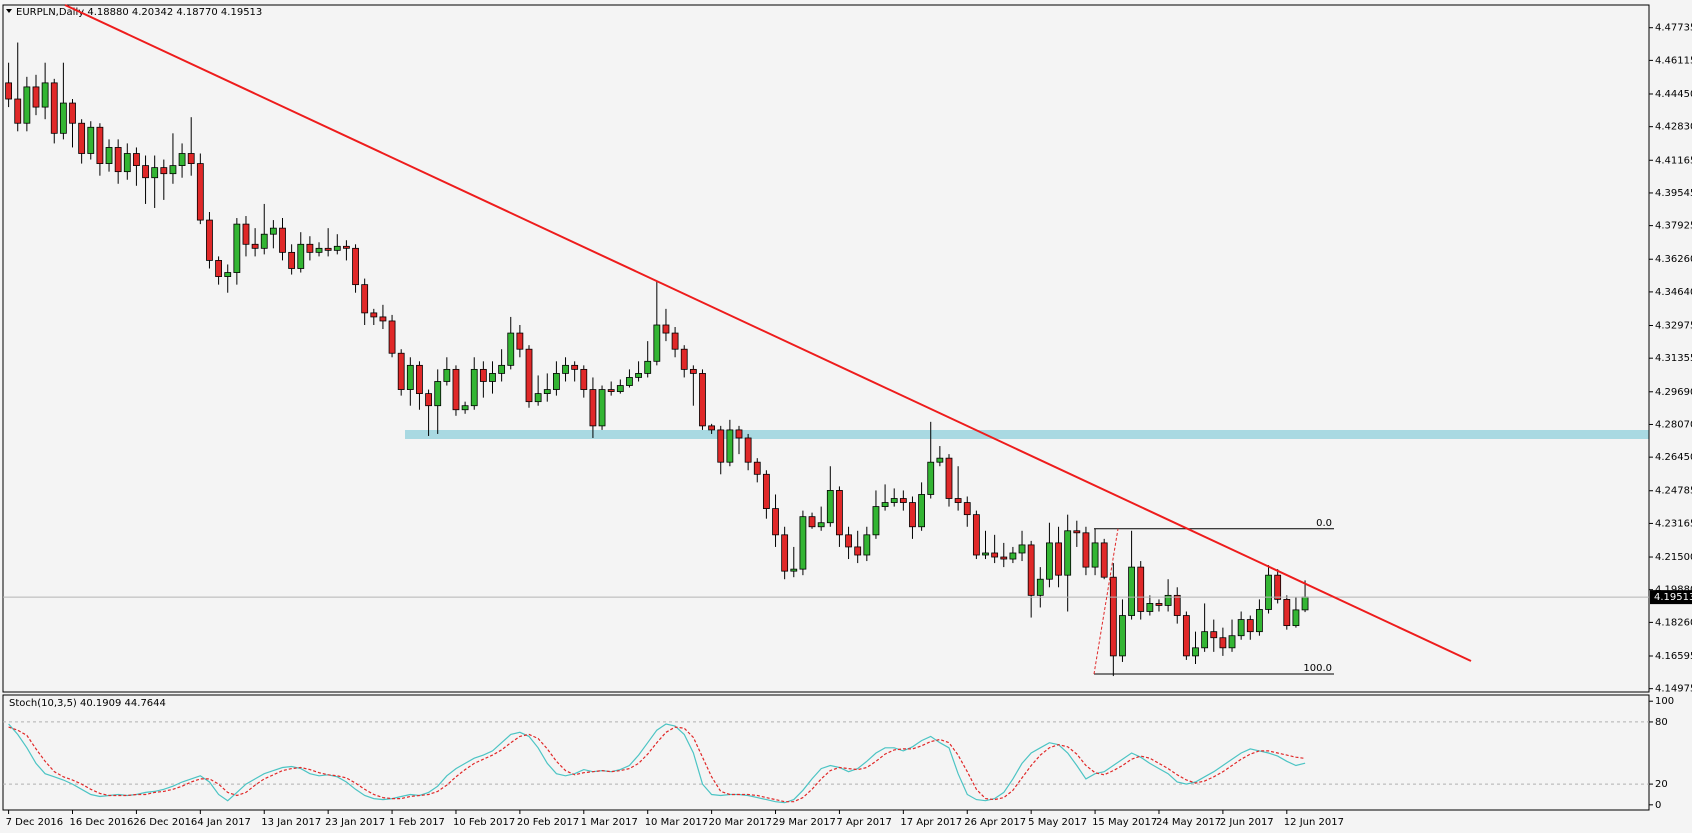  Describe the element at coordinates (9, 11) in the screenshot. I see `menu-triangle` at that location.